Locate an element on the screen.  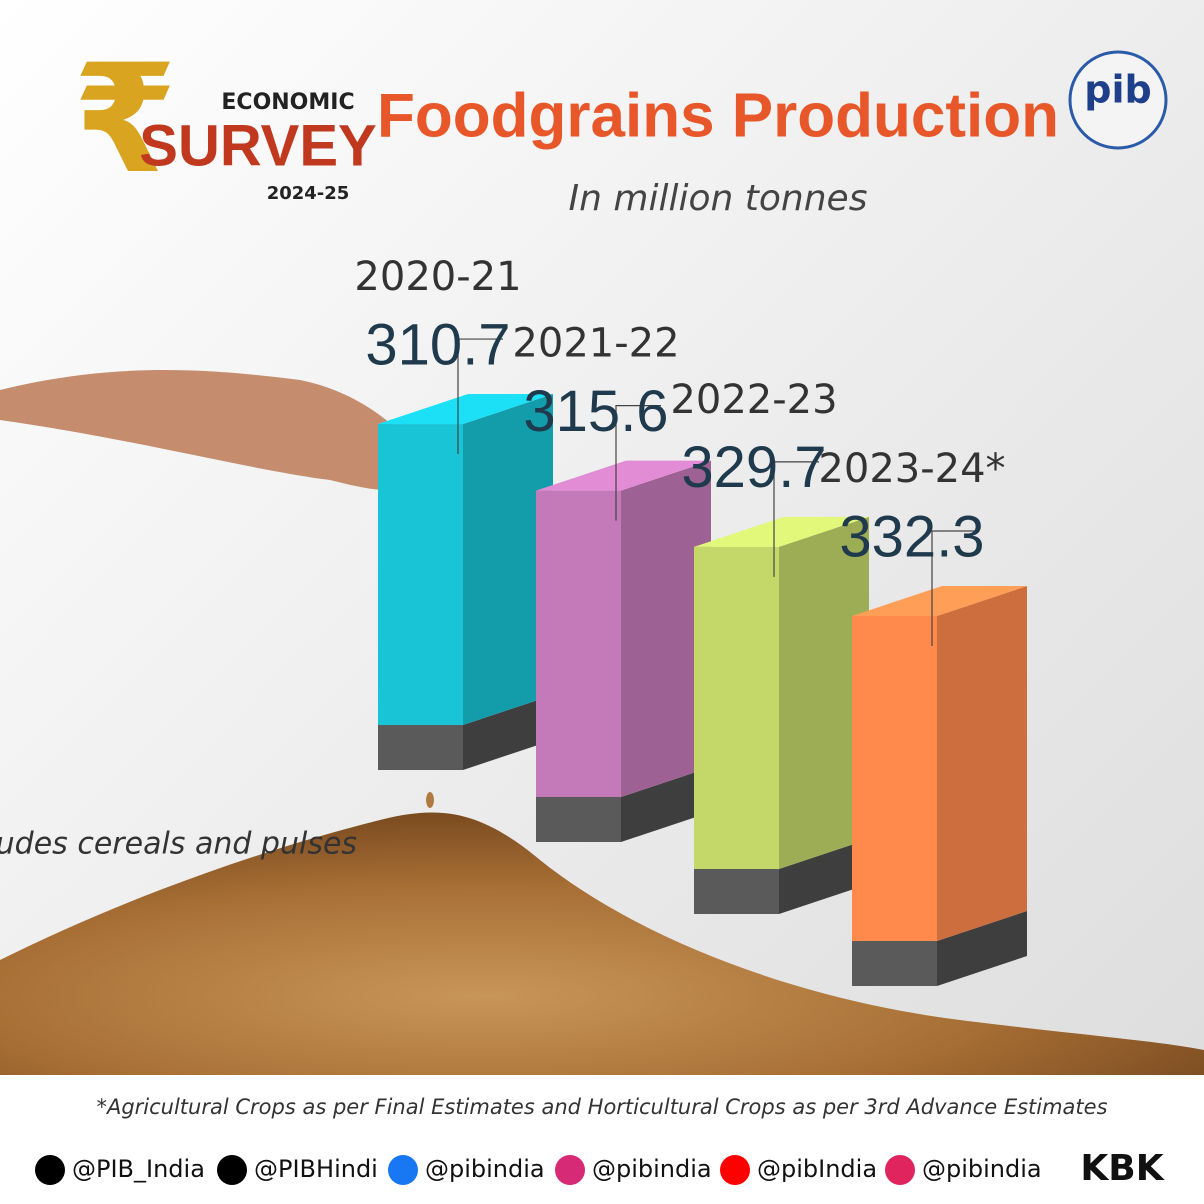
social-handle: @PIB_India is located at coordinates (138, 1169).